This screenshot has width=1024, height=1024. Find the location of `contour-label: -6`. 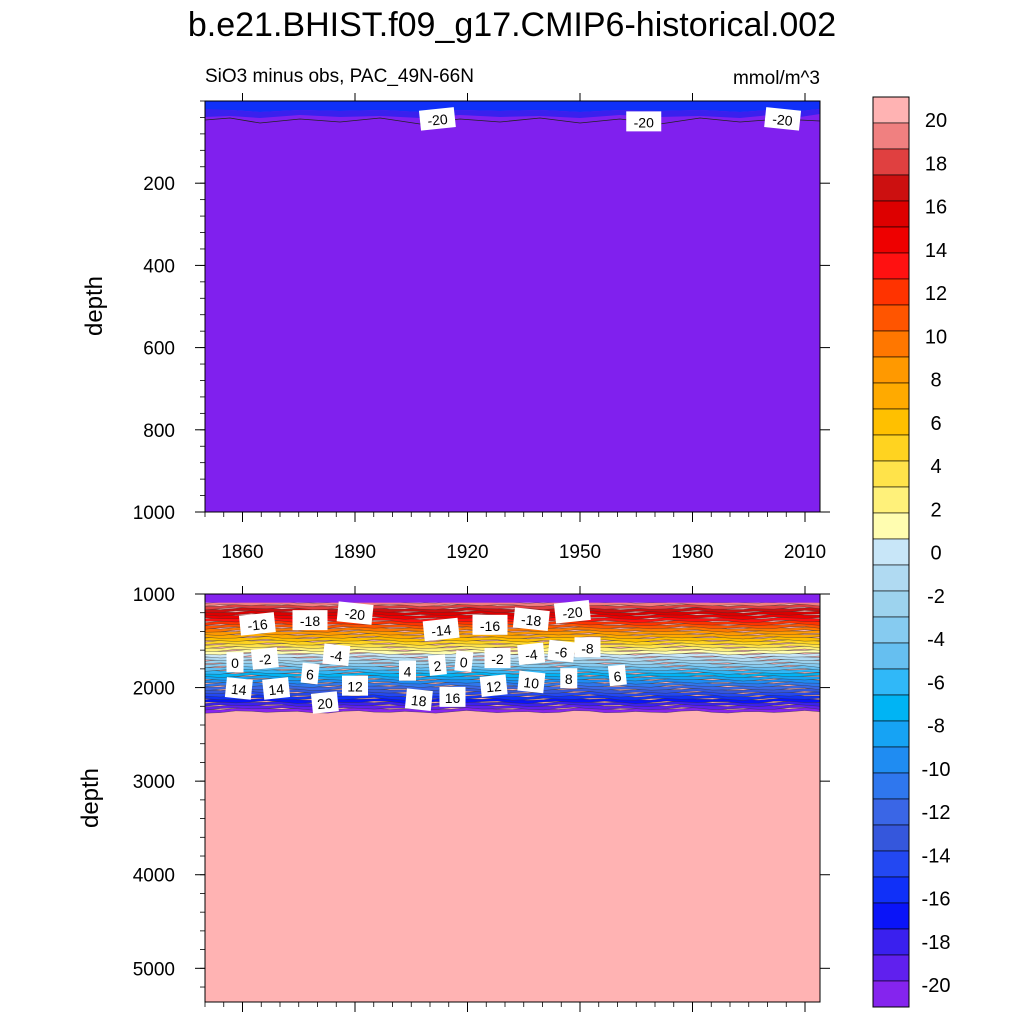

contour-label: -6 is located at coordinates (561, 651).